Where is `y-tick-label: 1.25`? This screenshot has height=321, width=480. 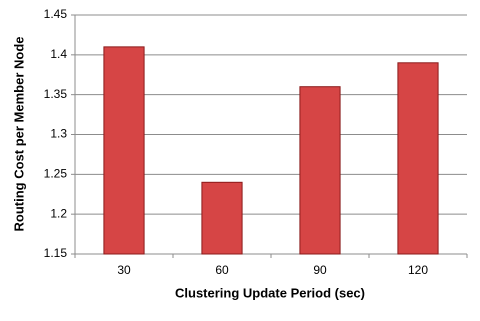 y-tick-label: 1.25 is located at coordinates (56, 174).